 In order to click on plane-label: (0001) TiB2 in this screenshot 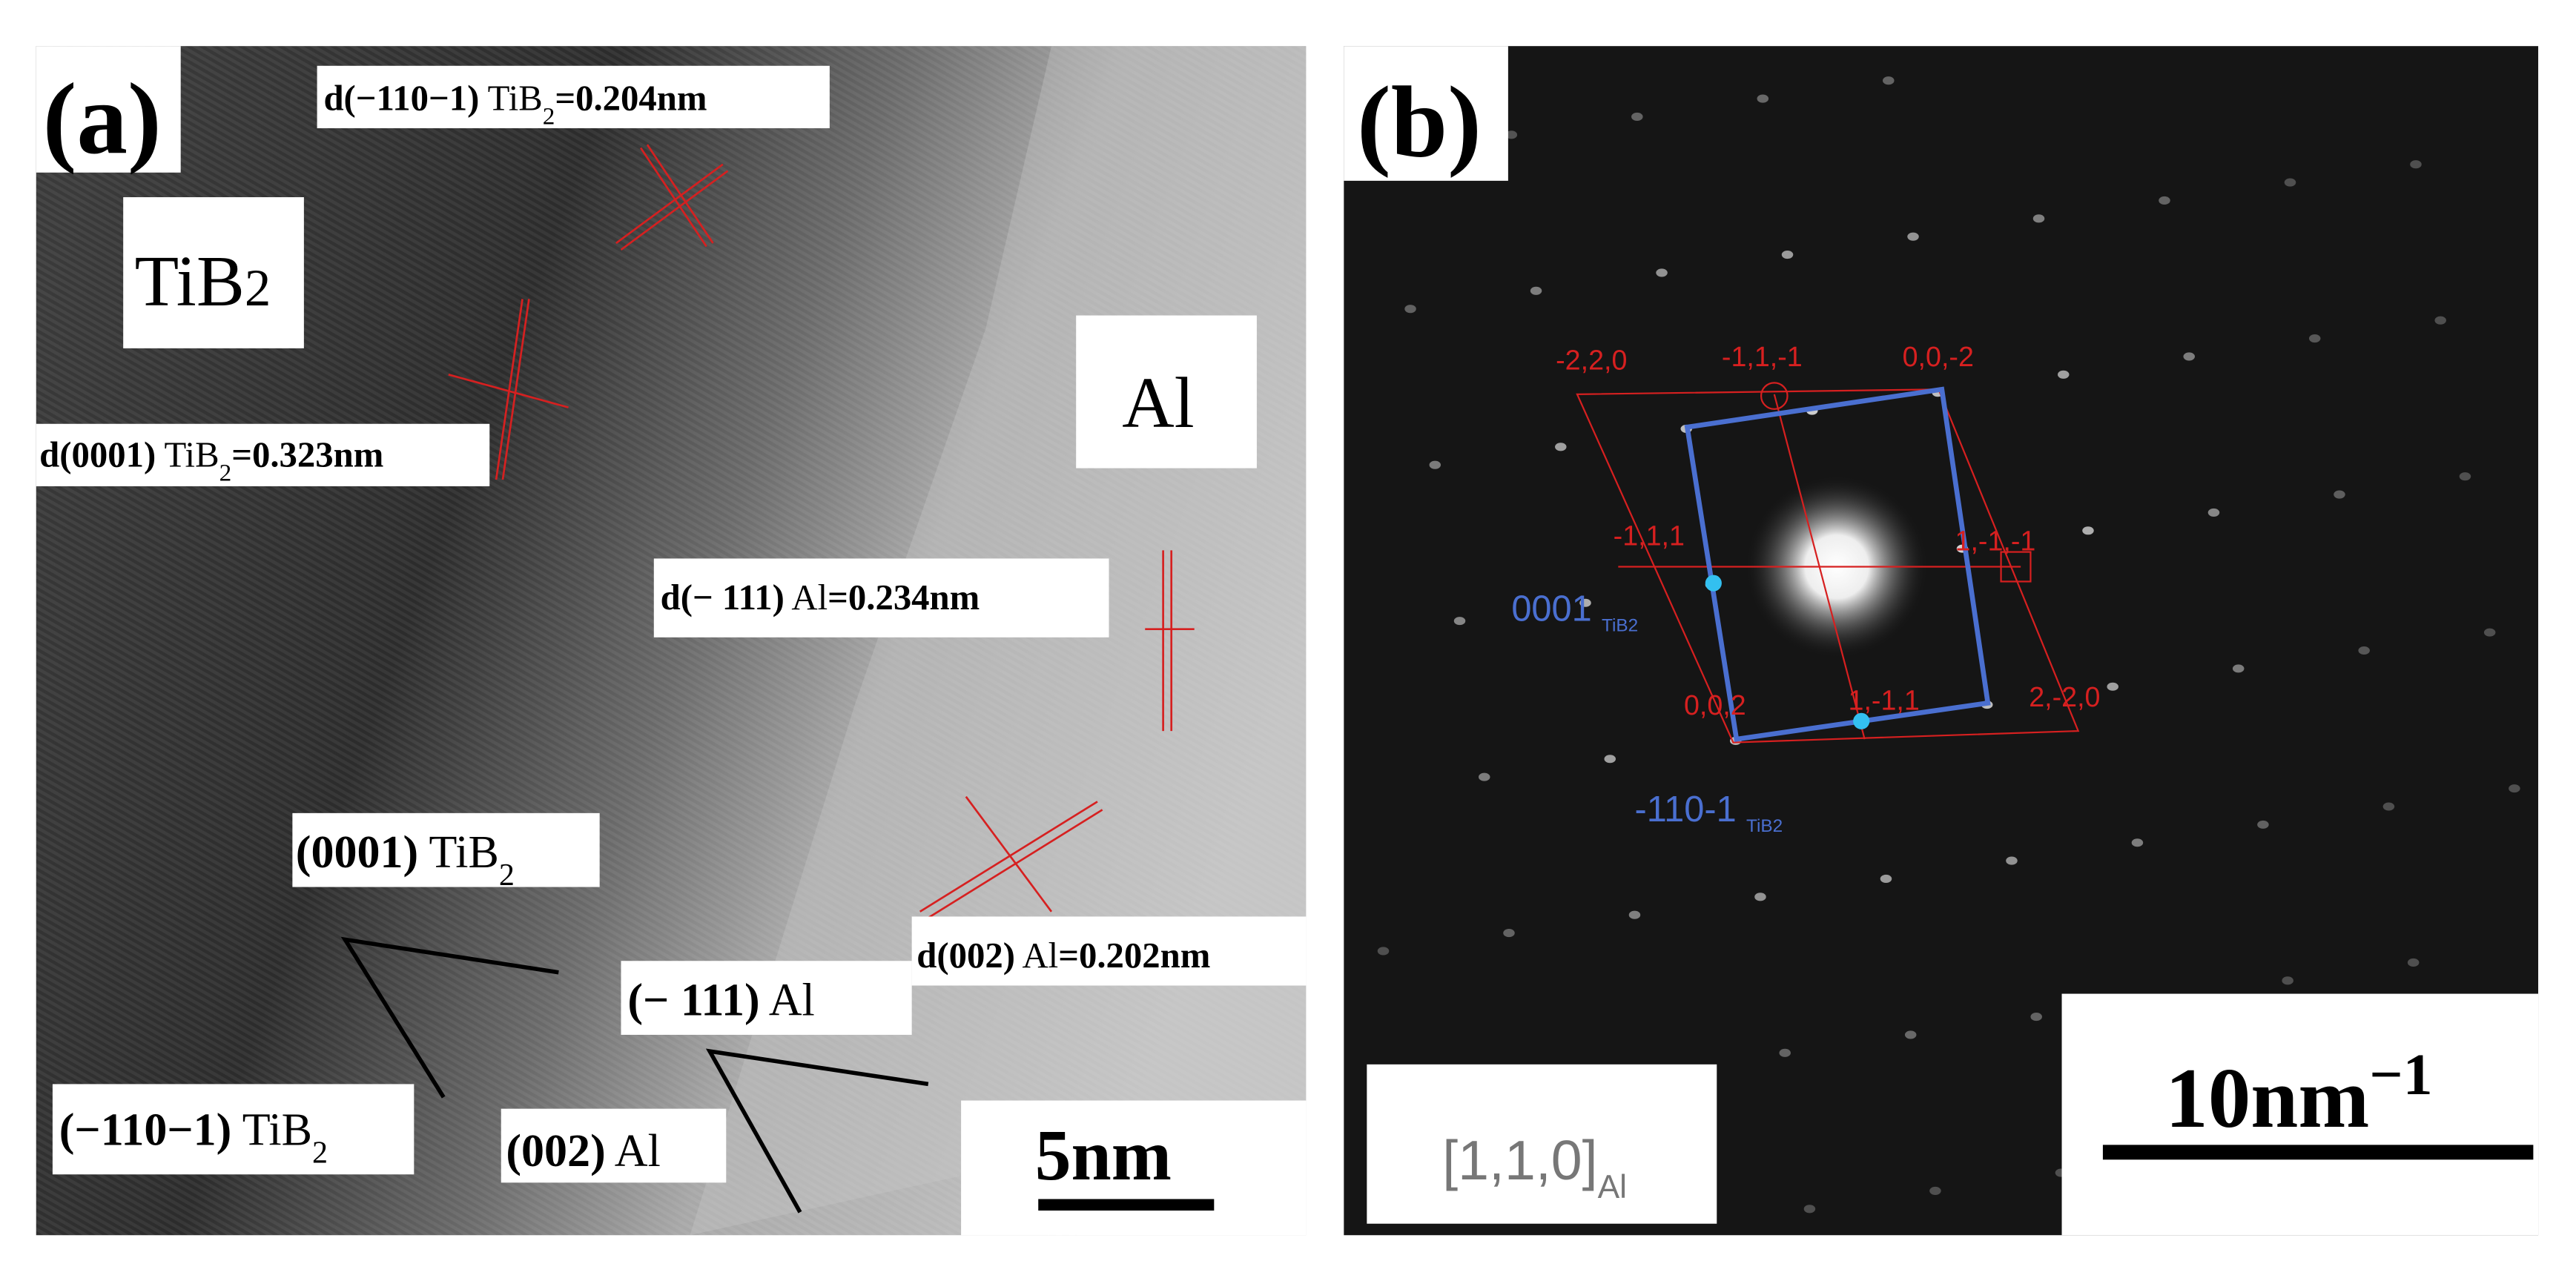, I will do `click(405, 860)`.